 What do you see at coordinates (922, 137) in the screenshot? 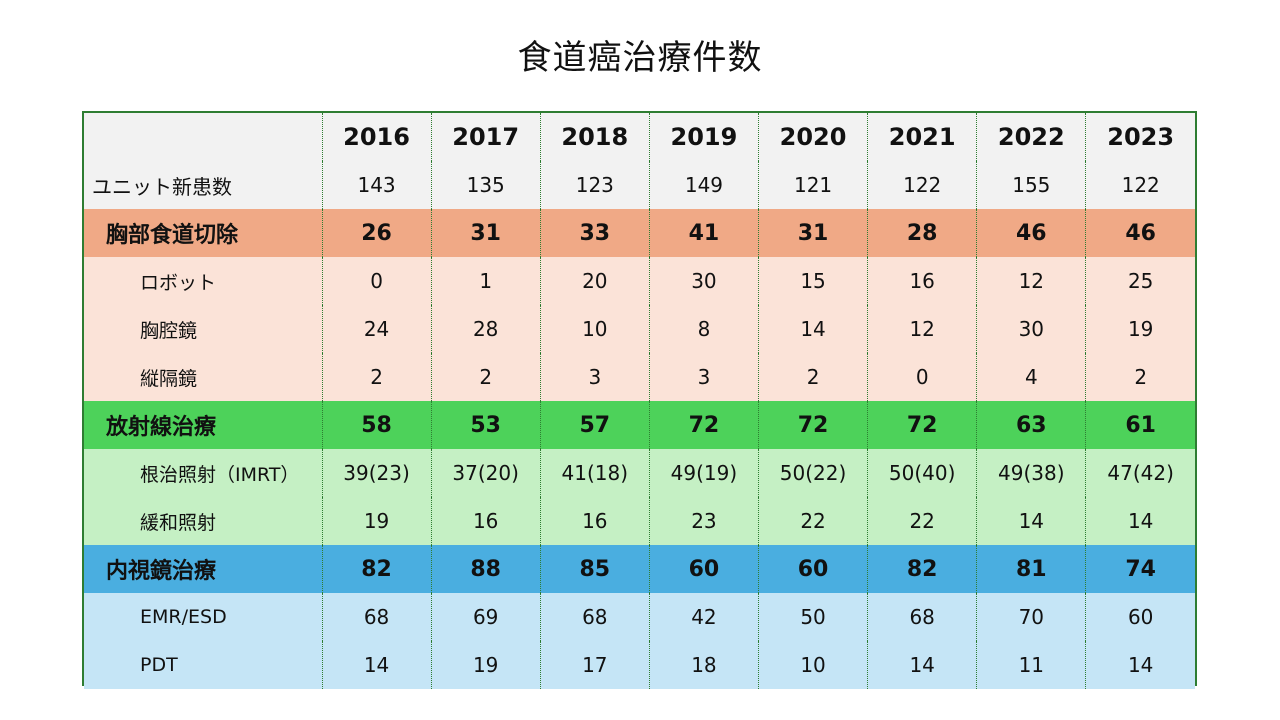
I see `year-header-2021: 2021` at bounding box center [922, 137].